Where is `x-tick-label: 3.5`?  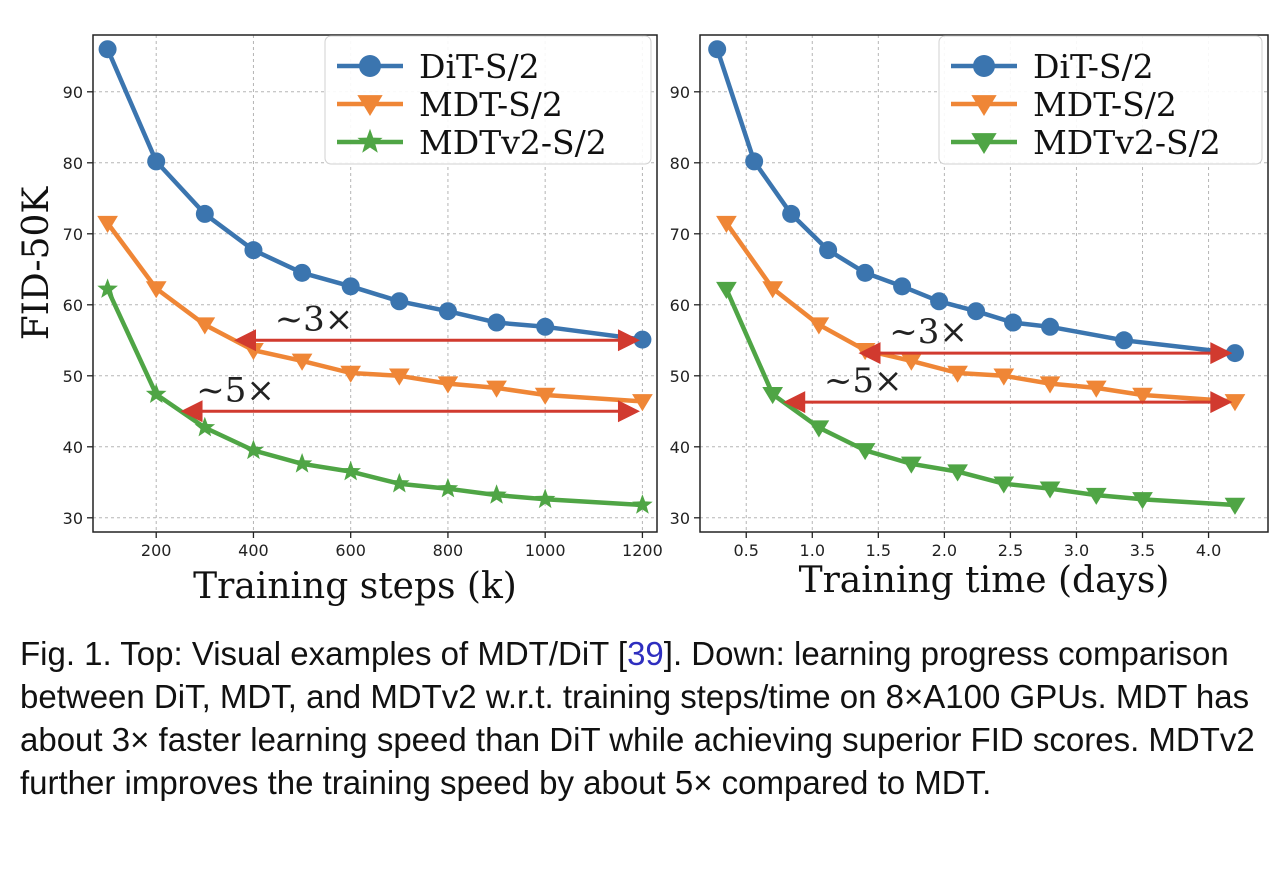 x-tick-label: 3.5 is located at coordinates (1142, 550).